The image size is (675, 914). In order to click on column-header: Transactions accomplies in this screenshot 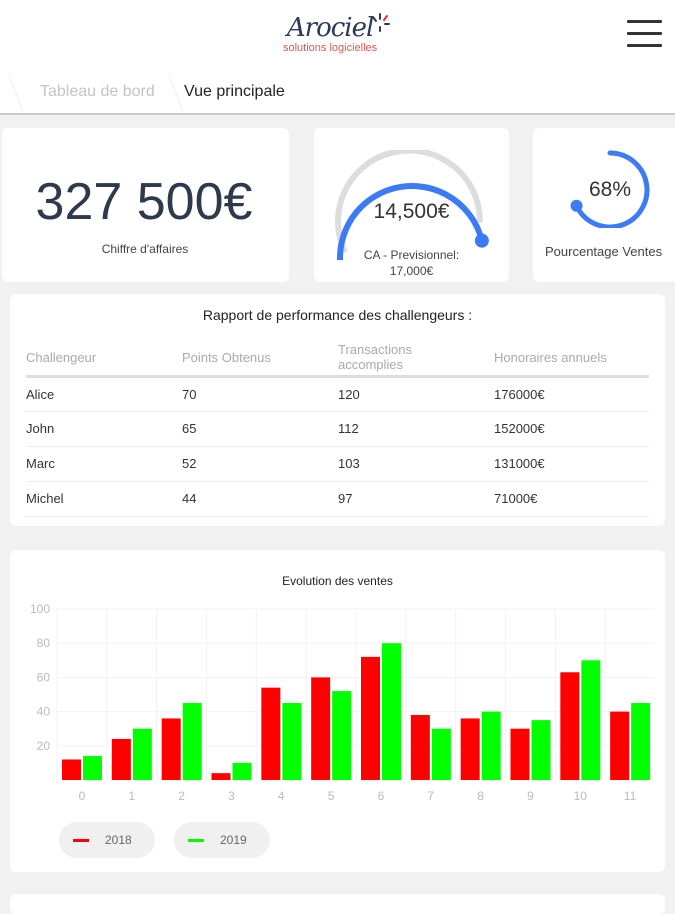, I will do `click(416, 359)`.